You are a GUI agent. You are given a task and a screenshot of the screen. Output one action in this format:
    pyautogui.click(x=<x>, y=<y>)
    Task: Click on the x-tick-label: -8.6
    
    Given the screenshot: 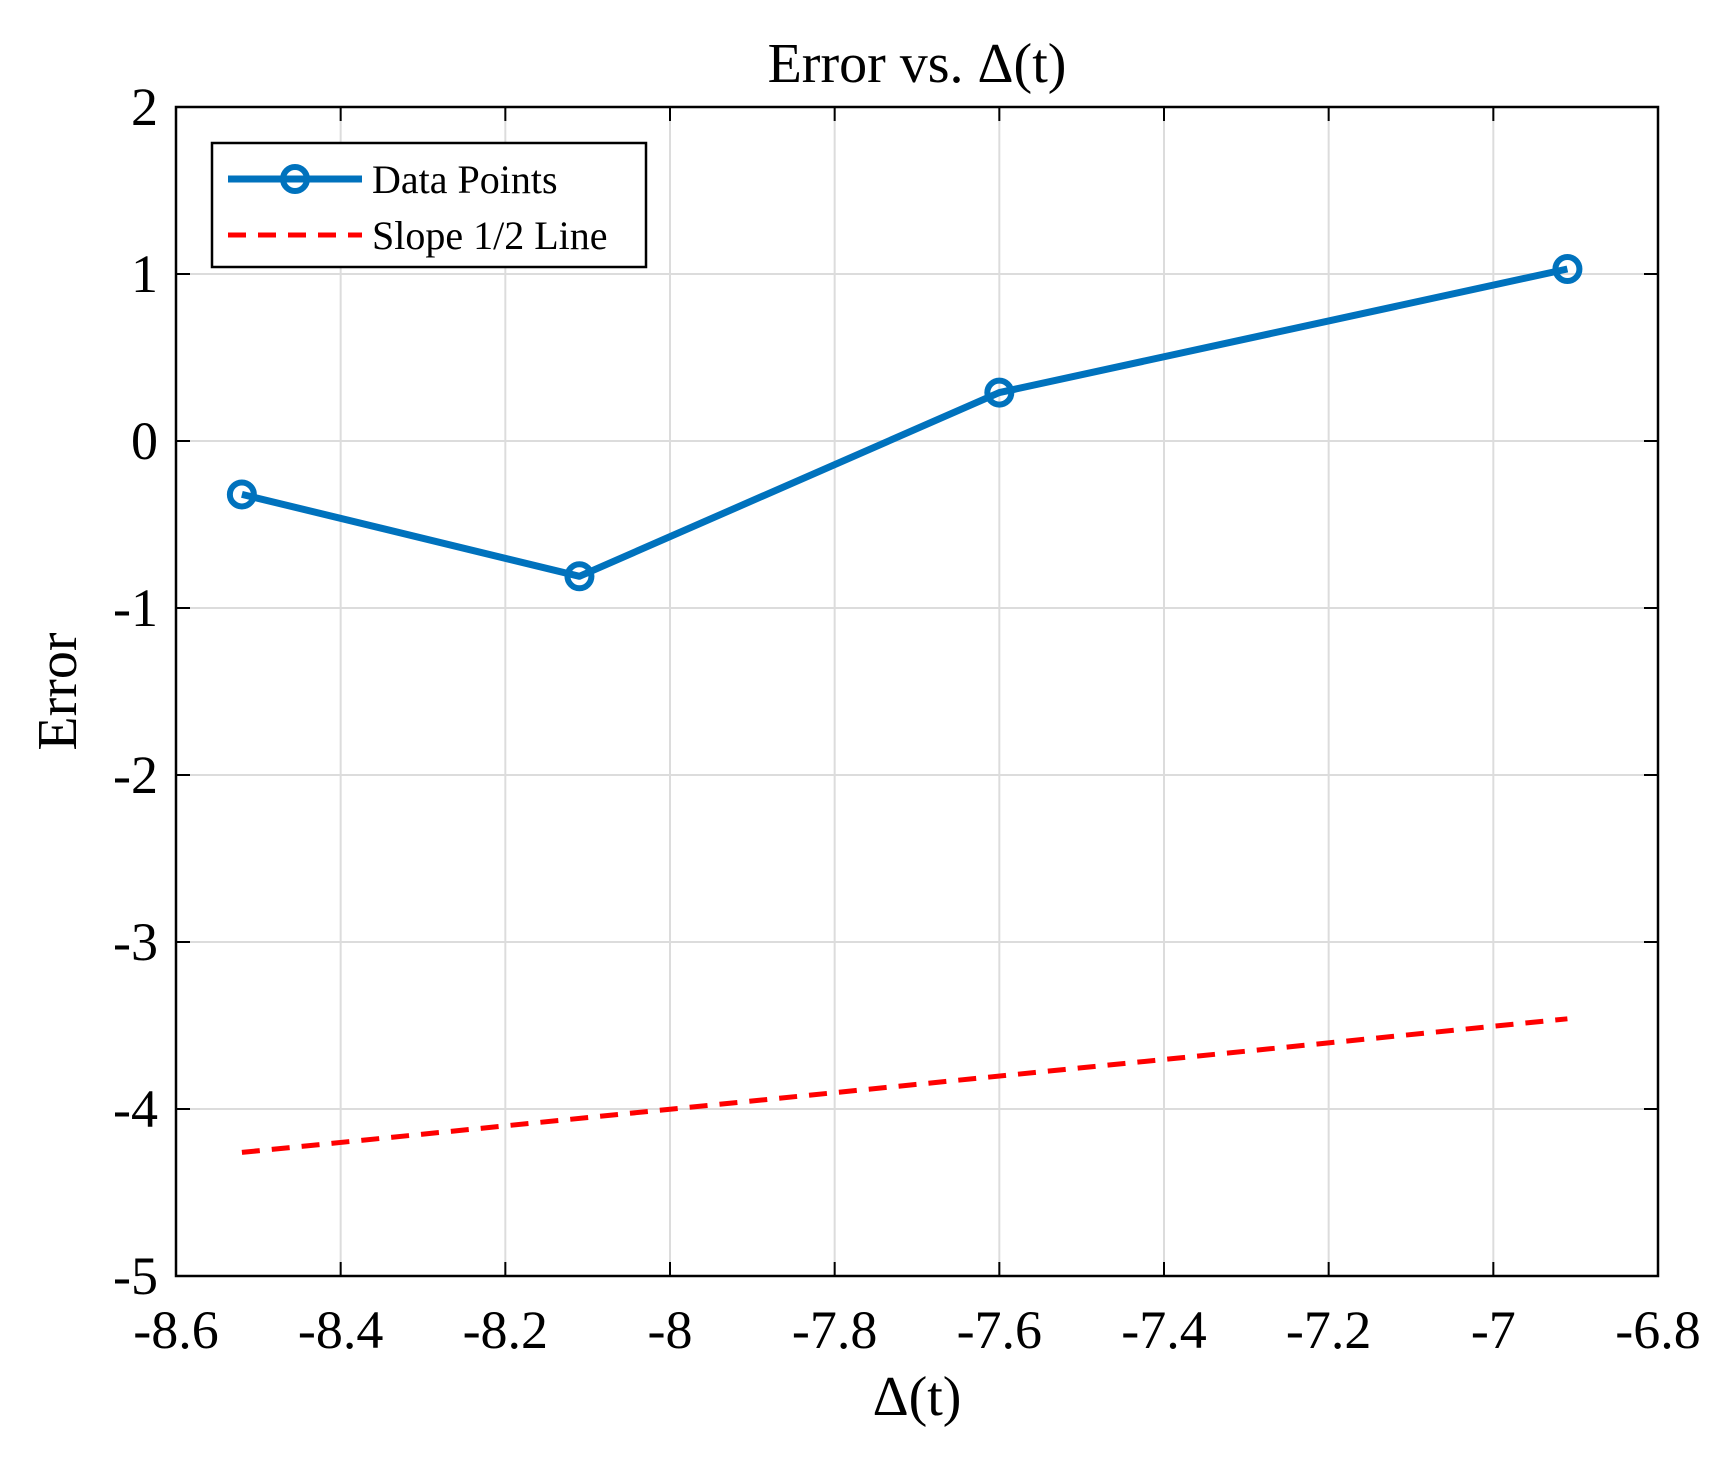 What is the action you would take?
    pyautogui.click(x=175, y=1330)
    